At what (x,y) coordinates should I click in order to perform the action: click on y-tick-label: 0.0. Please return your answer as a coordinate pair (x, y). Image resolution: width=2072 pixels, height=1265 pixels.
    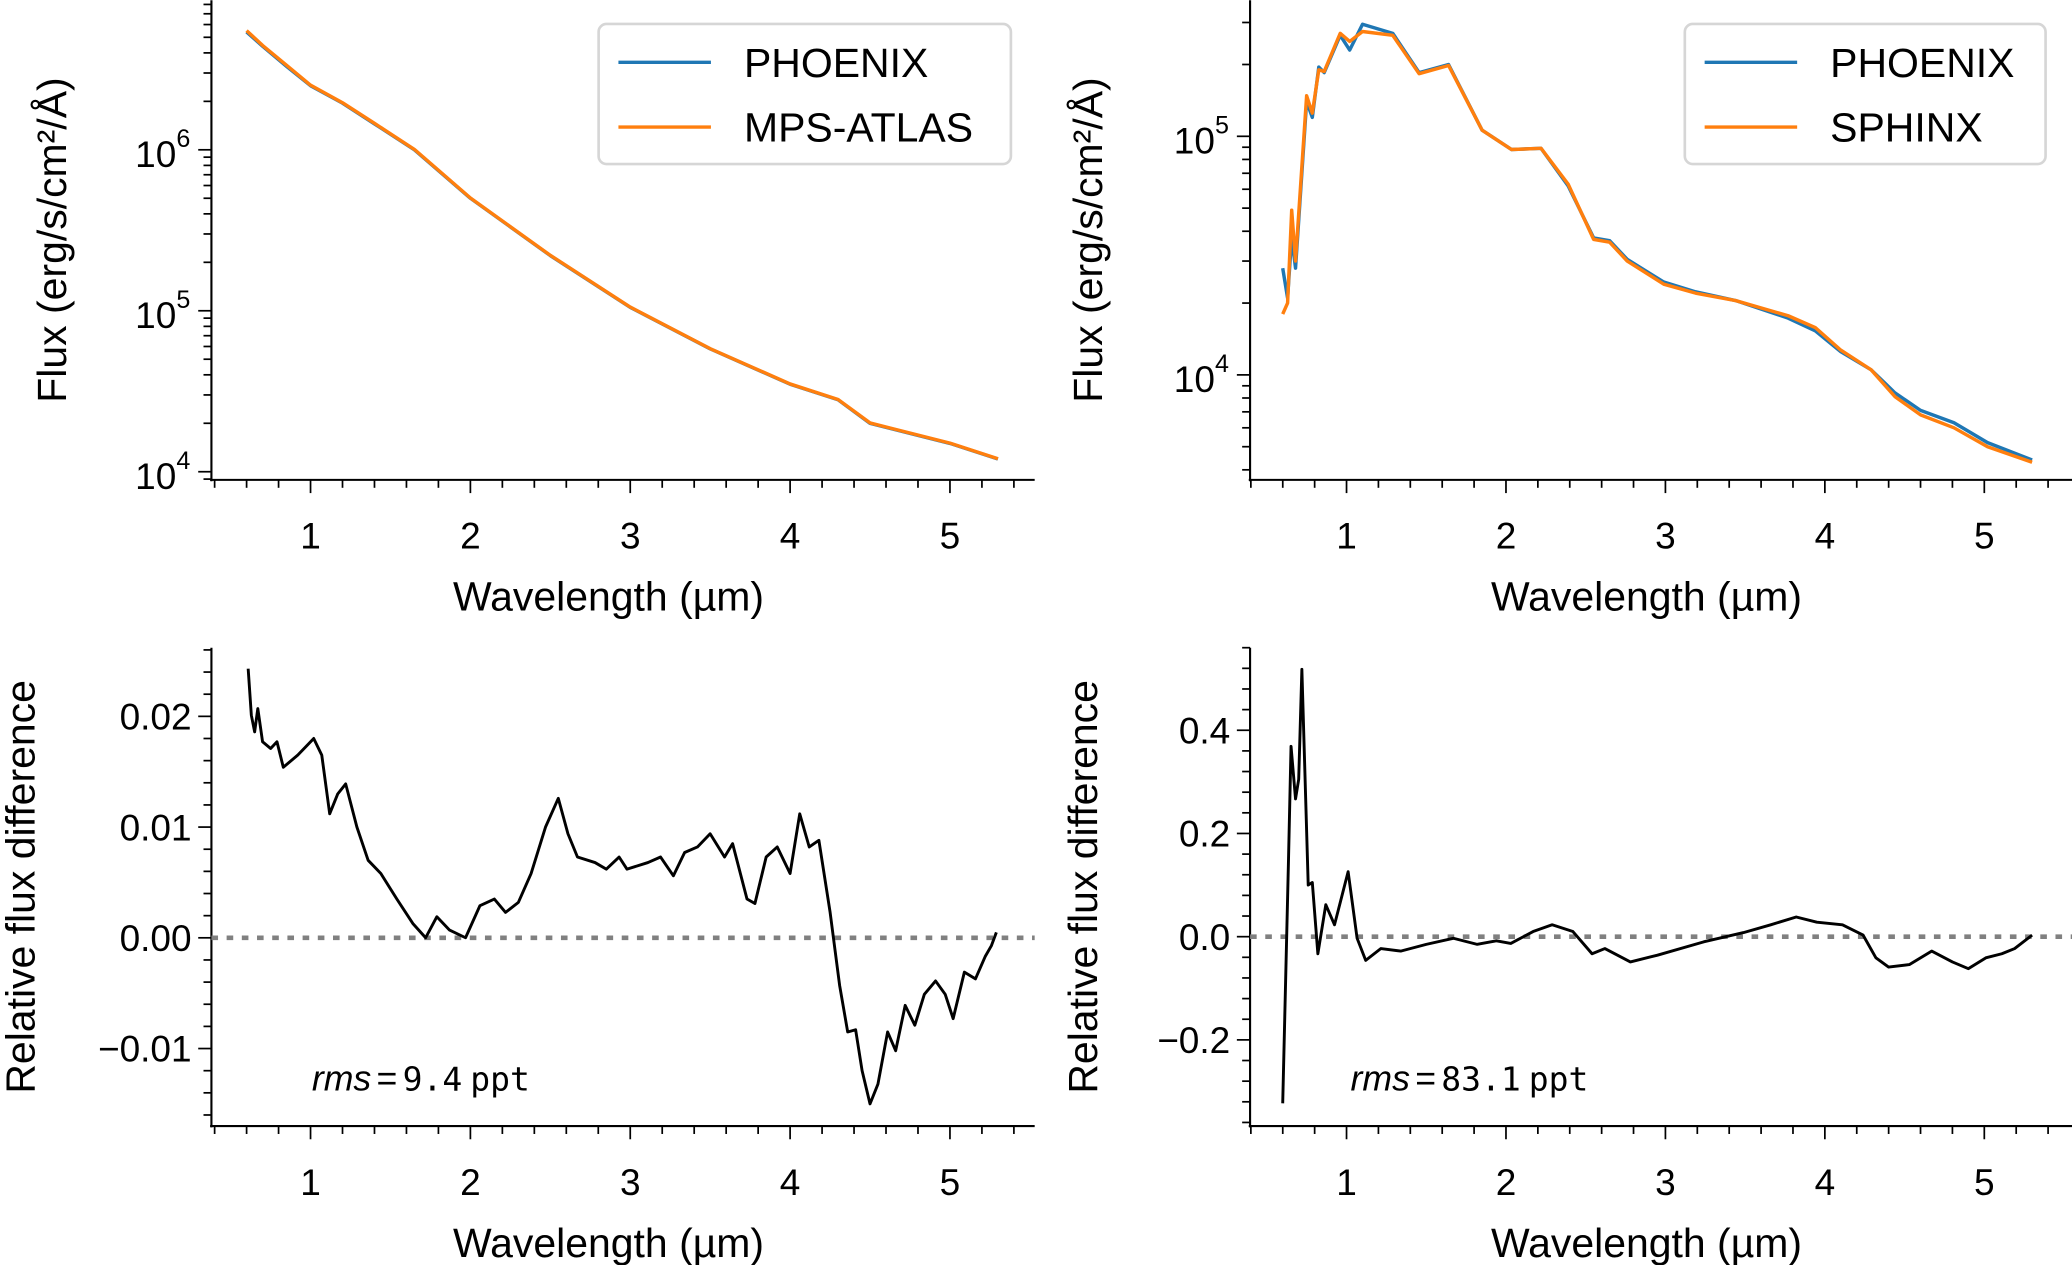
    Looking at the image, I should click on (1204, 937).